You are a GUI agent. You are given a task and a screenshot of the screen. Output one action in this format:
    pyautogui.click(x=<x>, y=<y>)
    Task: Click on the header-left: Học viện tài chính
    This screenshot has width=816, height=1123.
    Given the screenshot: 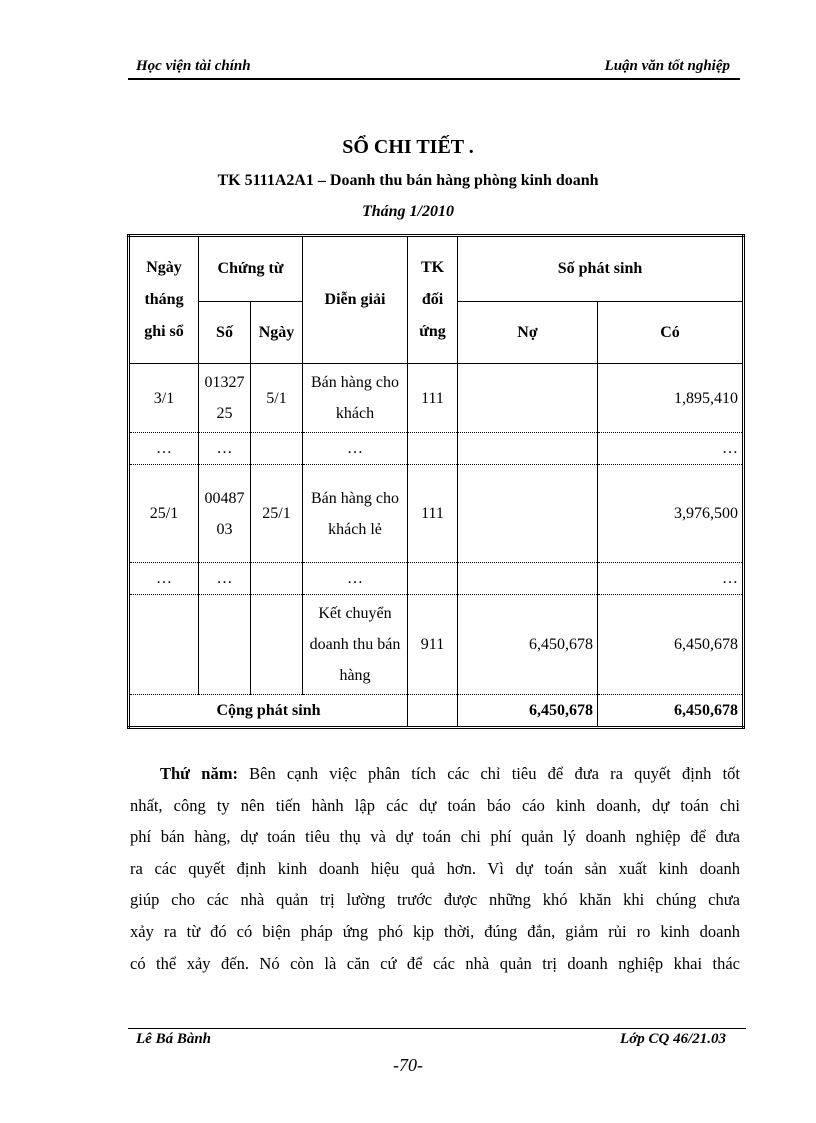 What is the action you would take?
    pyautogui.click(x=193, y=66)
    